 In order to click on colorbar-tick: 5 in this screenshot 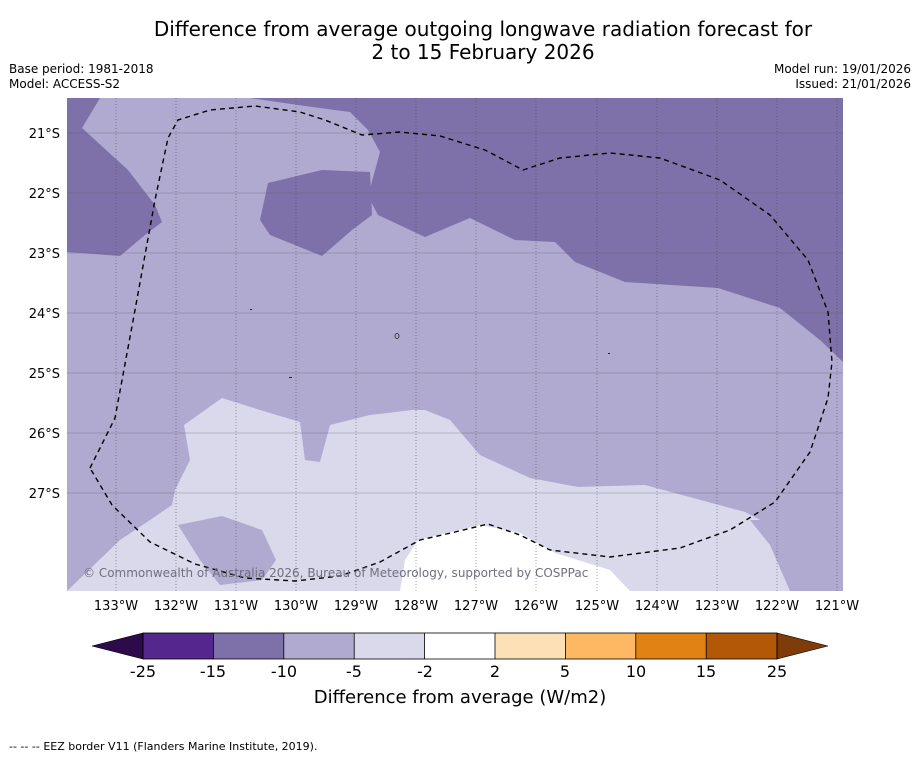, I will do `click(565, 671)`.